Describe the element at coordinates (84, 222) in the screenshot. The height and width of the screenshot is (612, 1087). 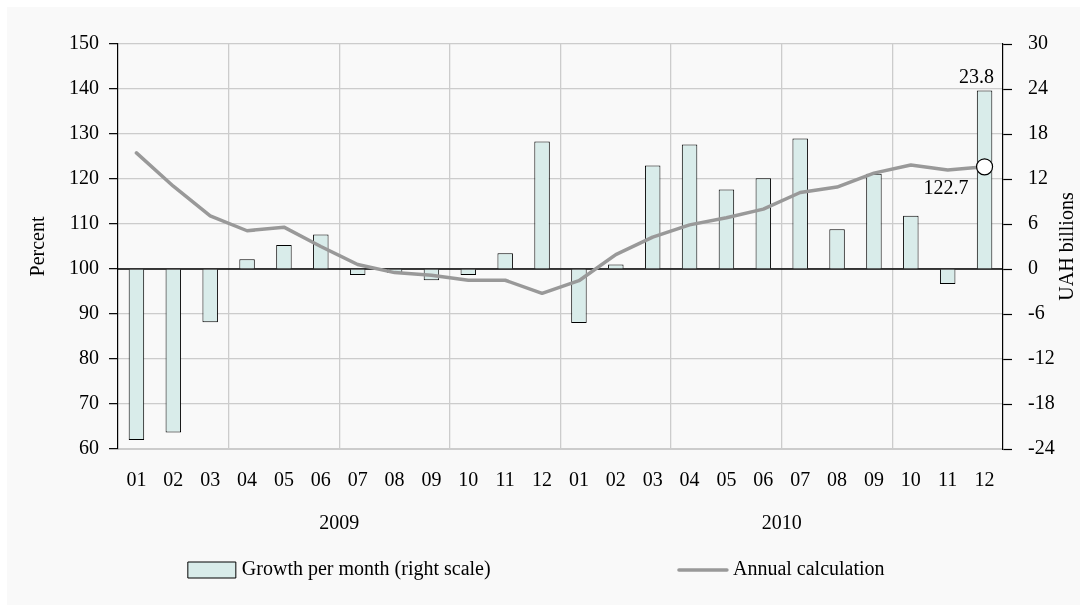
I see `y-tick-label: 110` at that location.